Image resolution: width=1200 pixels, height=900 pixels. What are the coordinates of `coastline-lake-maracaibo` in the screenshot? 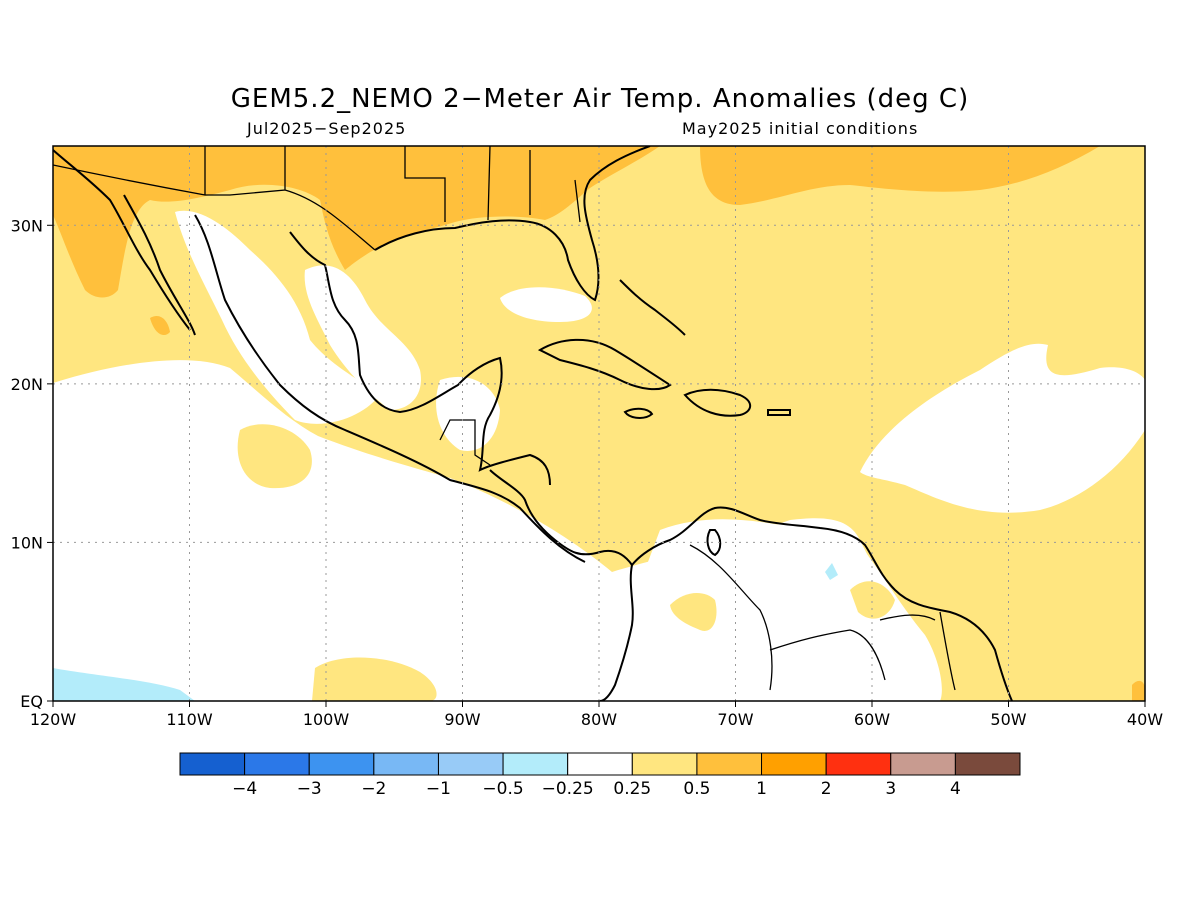 It's located at (714, 543).